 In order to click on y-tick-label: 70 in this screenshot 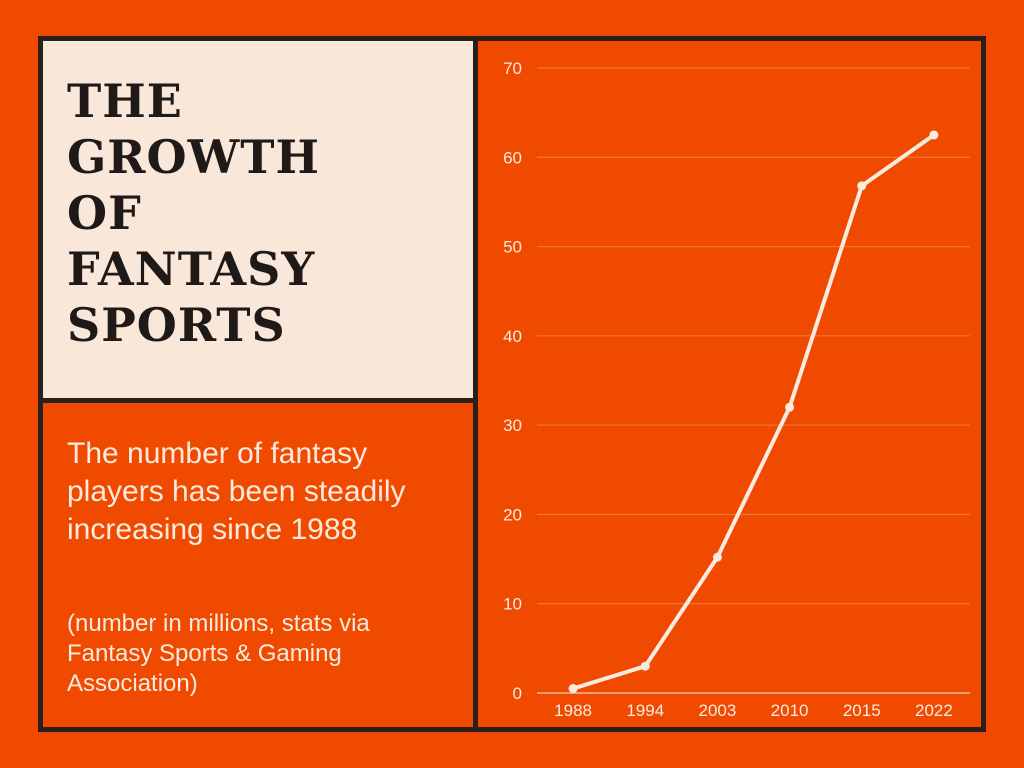, I will do `click(512, 68)`.